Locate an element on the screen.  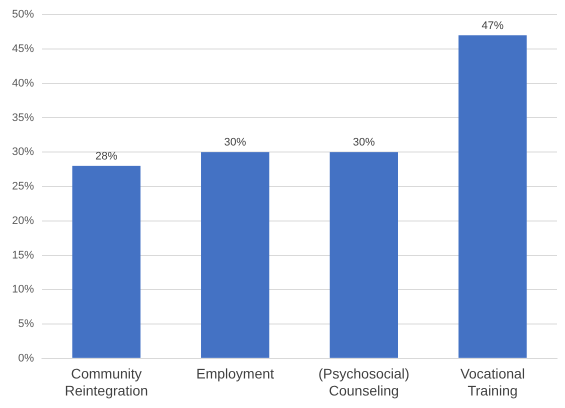
y-tick-label: 10% is located at coordinates (23, 290).